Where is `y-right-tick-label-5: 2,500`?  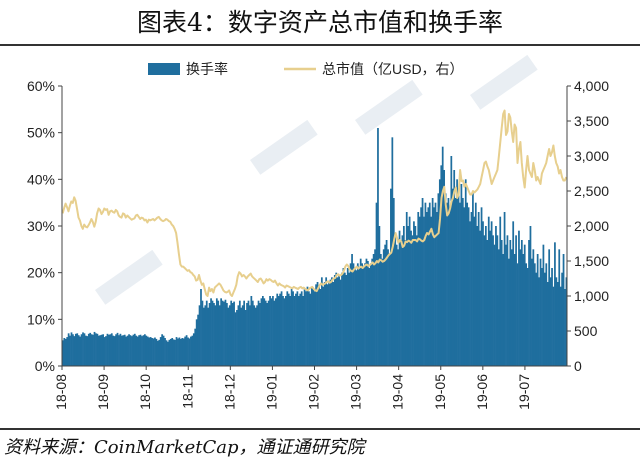
y-right-tick-label-5: 2,500 is located at coordinates (591, 191).